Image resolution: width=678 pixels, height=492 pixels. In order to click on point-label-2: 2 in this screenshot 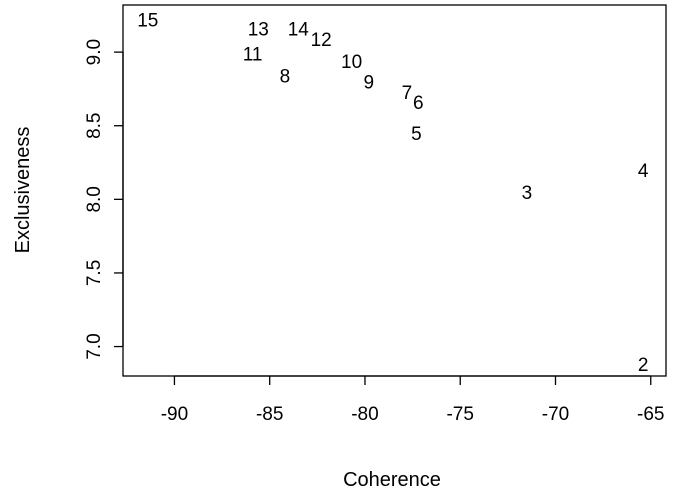, I will do `click(643, 365)`.